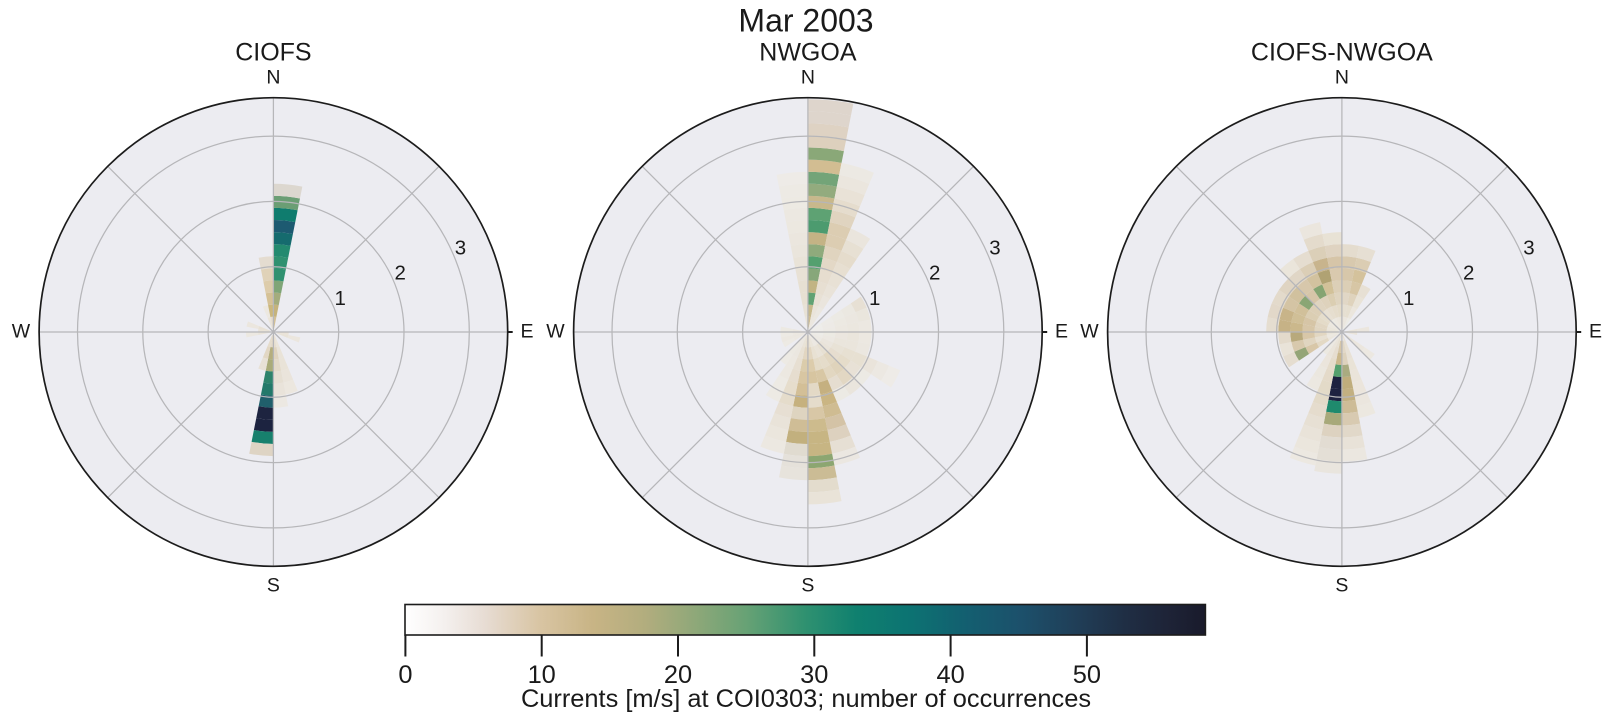 The image size is (1611, 724). Describe the element at coordinates (542, 675) in the screenshot. I see `svg-text: 10` at that location.